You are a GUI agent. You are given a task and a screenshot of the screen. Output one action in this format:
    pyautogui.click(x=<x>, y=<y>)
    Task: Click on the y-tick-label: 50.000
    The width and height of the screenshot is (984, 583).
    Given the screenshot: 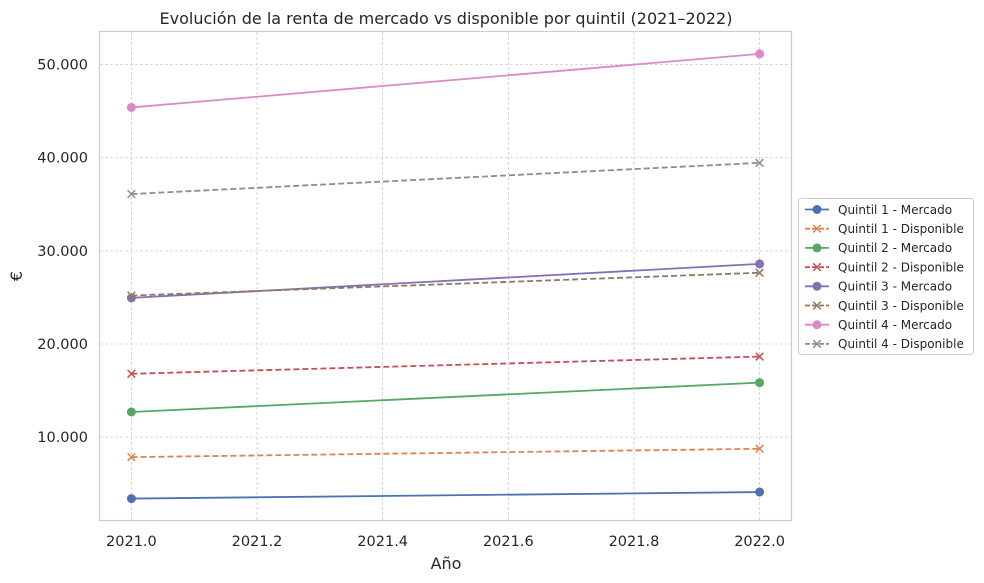 What is the action you would take?
    pyautogui.click(x=62, y=66)
    